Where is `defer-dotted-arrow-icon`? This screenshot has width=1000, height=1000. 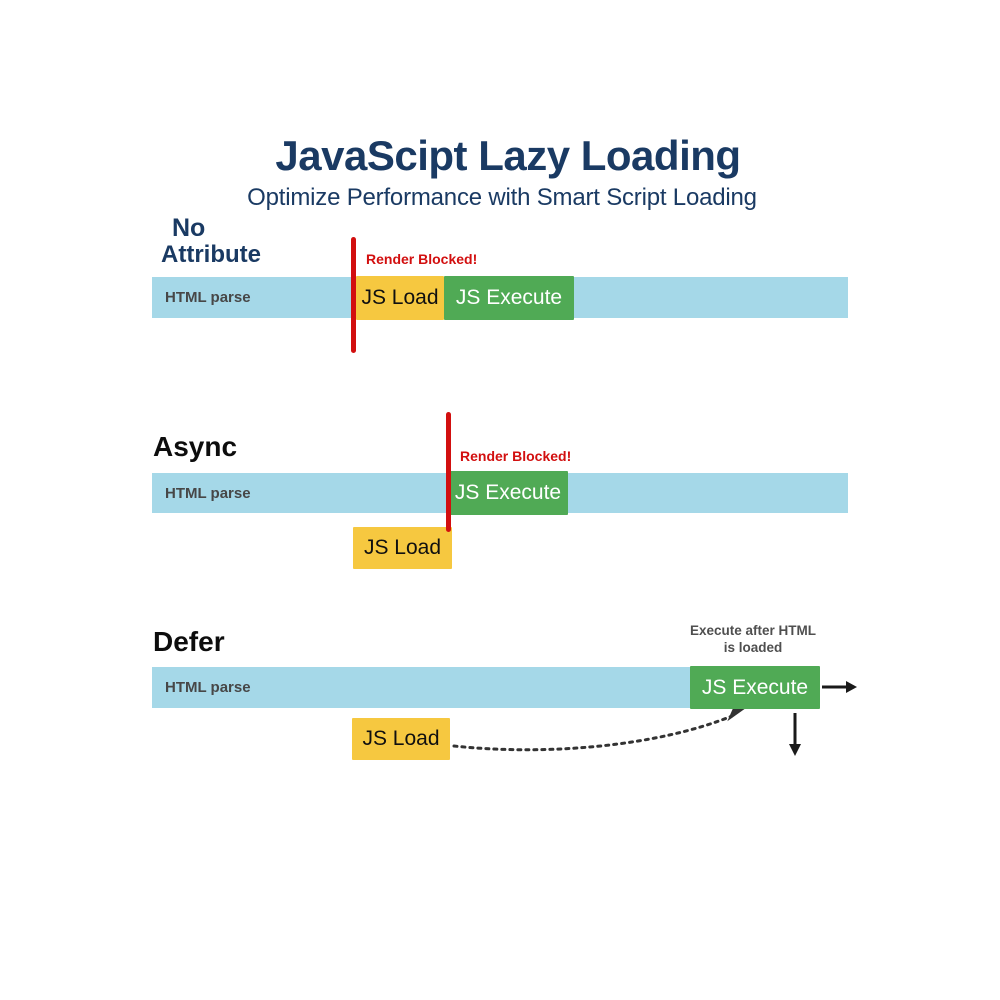
defer-dotted-arrow-icon is located at coordinates (599, 728).